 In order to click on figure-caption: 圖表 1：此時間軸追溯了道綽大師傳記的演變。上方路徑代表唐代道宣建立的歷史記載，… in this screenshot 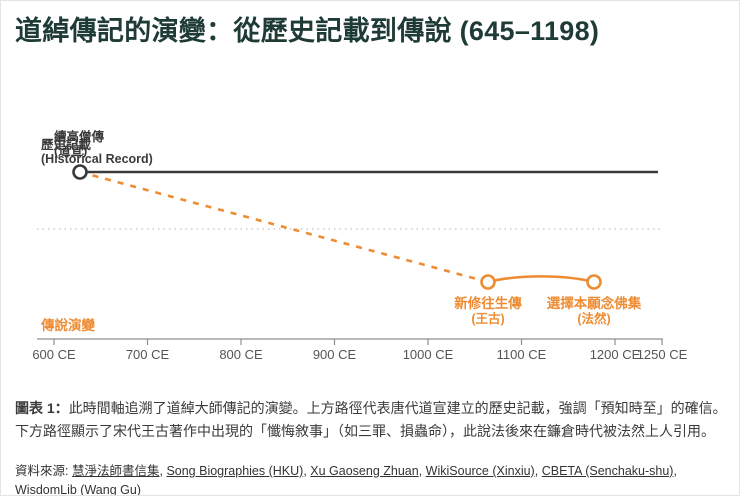, I will do `click(372, 419)`.